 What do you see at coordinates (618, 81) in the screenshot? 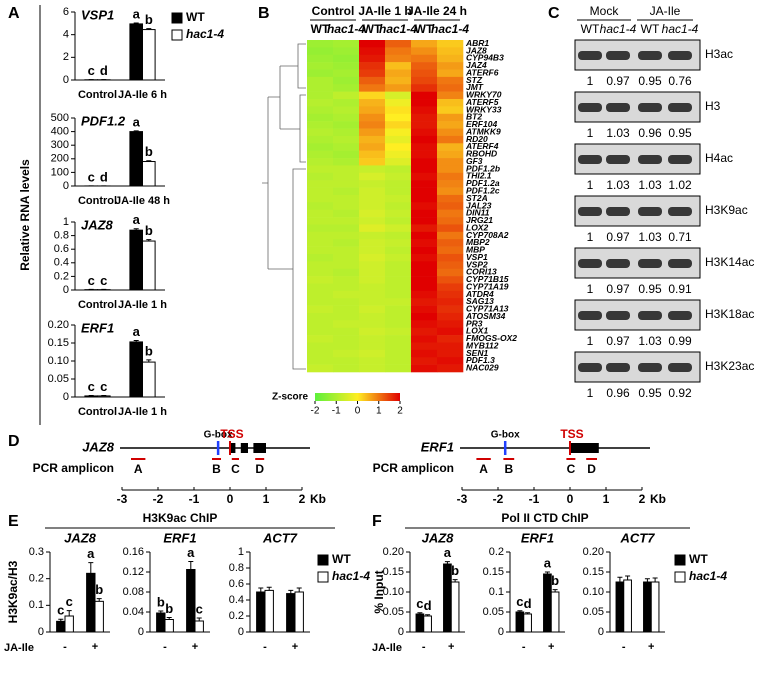
I see `band-intensity: 0.97` at bounding box center [618, 81].